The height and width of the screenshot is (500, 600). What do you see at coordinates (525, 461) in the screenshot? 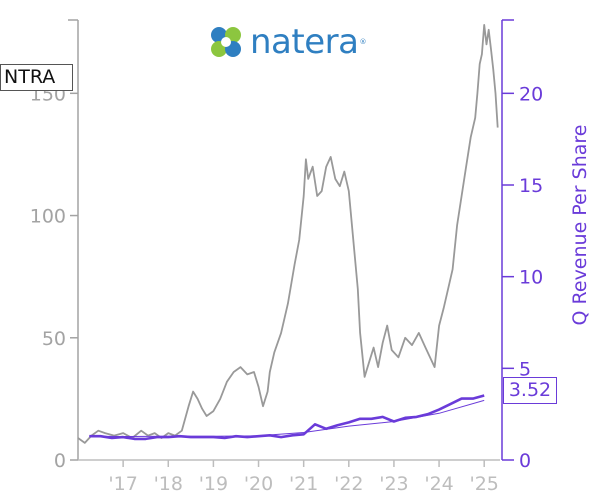
I see `right-tick-label: 0` at bounding box center [525, 461].